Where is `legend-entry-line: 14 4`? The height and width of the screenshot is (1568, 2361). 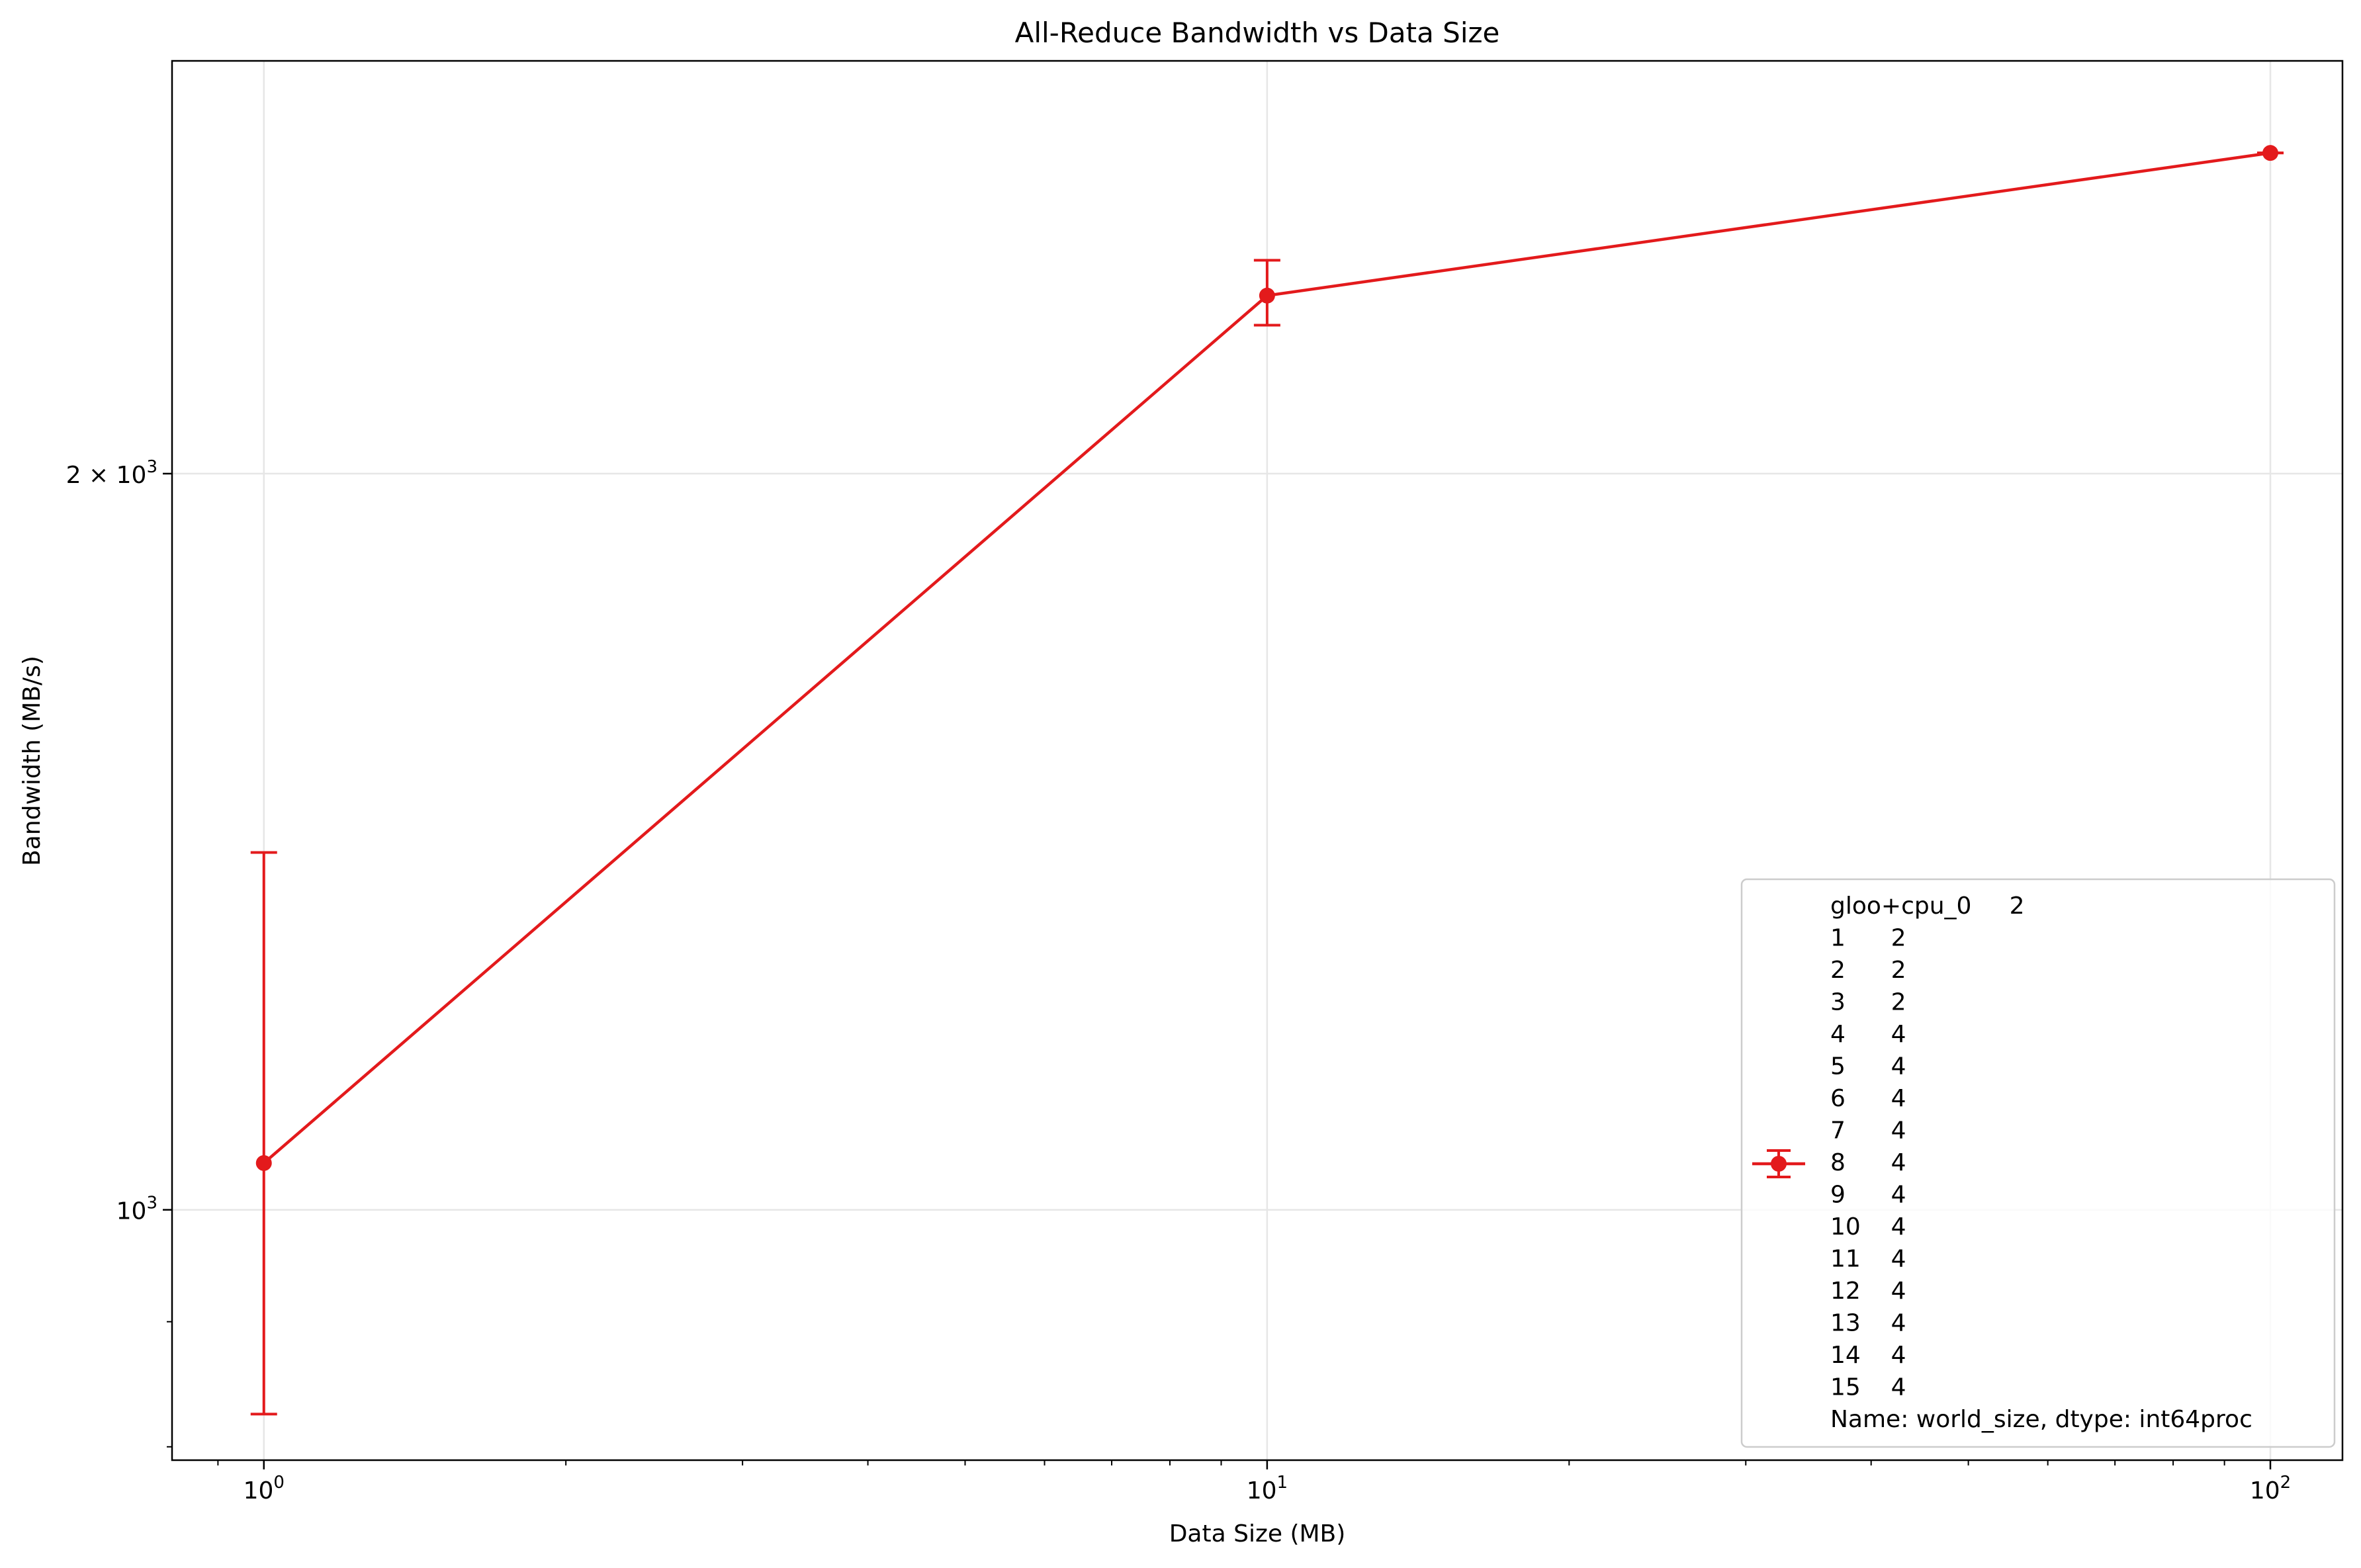
legend-entry-line: 14 4 is located at coordinates (1868, 1356).